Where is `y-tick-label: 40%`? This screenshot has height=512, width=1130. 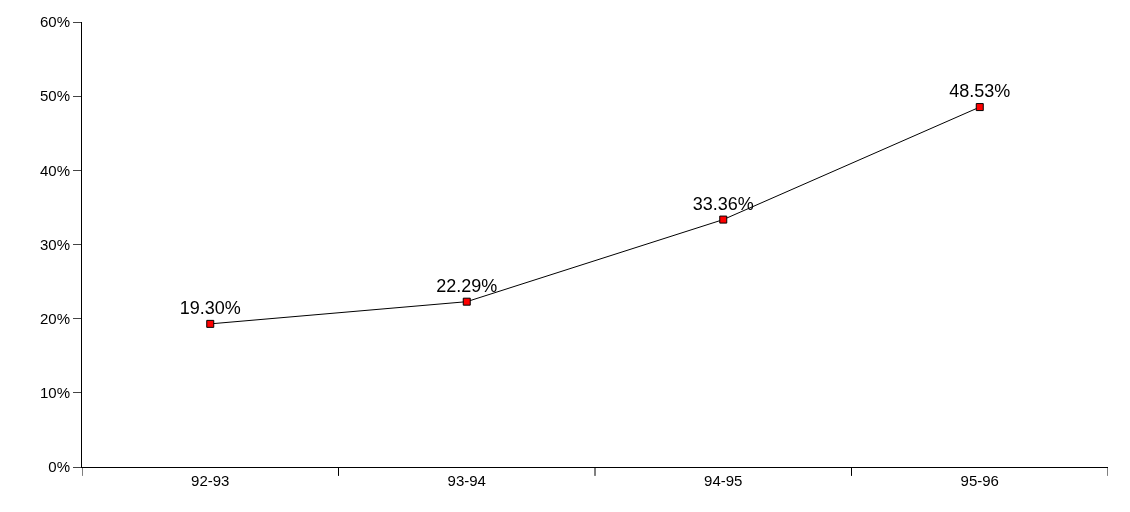 y-tick-label: 40% is located at coordinates (54, 170).